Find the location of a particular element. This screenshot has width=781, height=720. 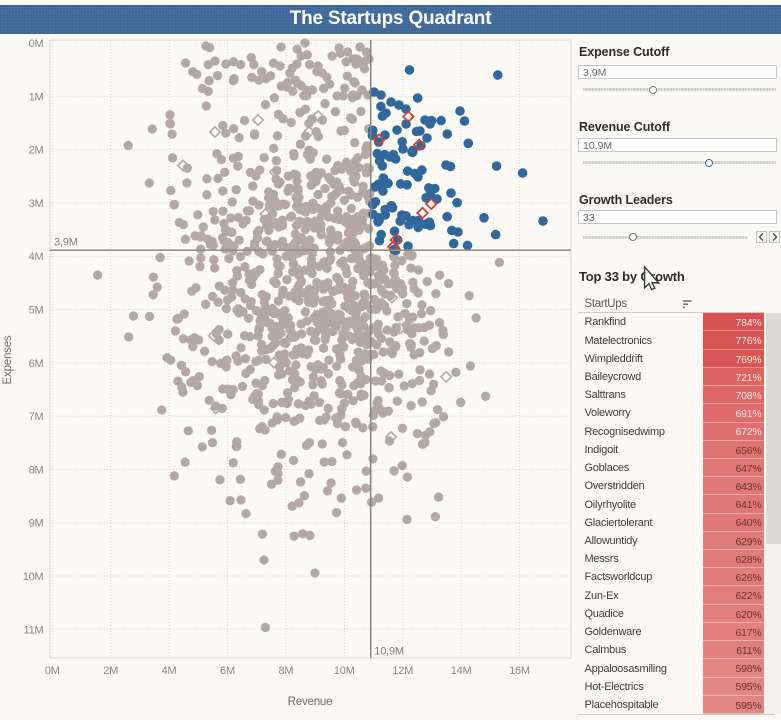

svg-text: 11M is located at coordinates (34, 630).